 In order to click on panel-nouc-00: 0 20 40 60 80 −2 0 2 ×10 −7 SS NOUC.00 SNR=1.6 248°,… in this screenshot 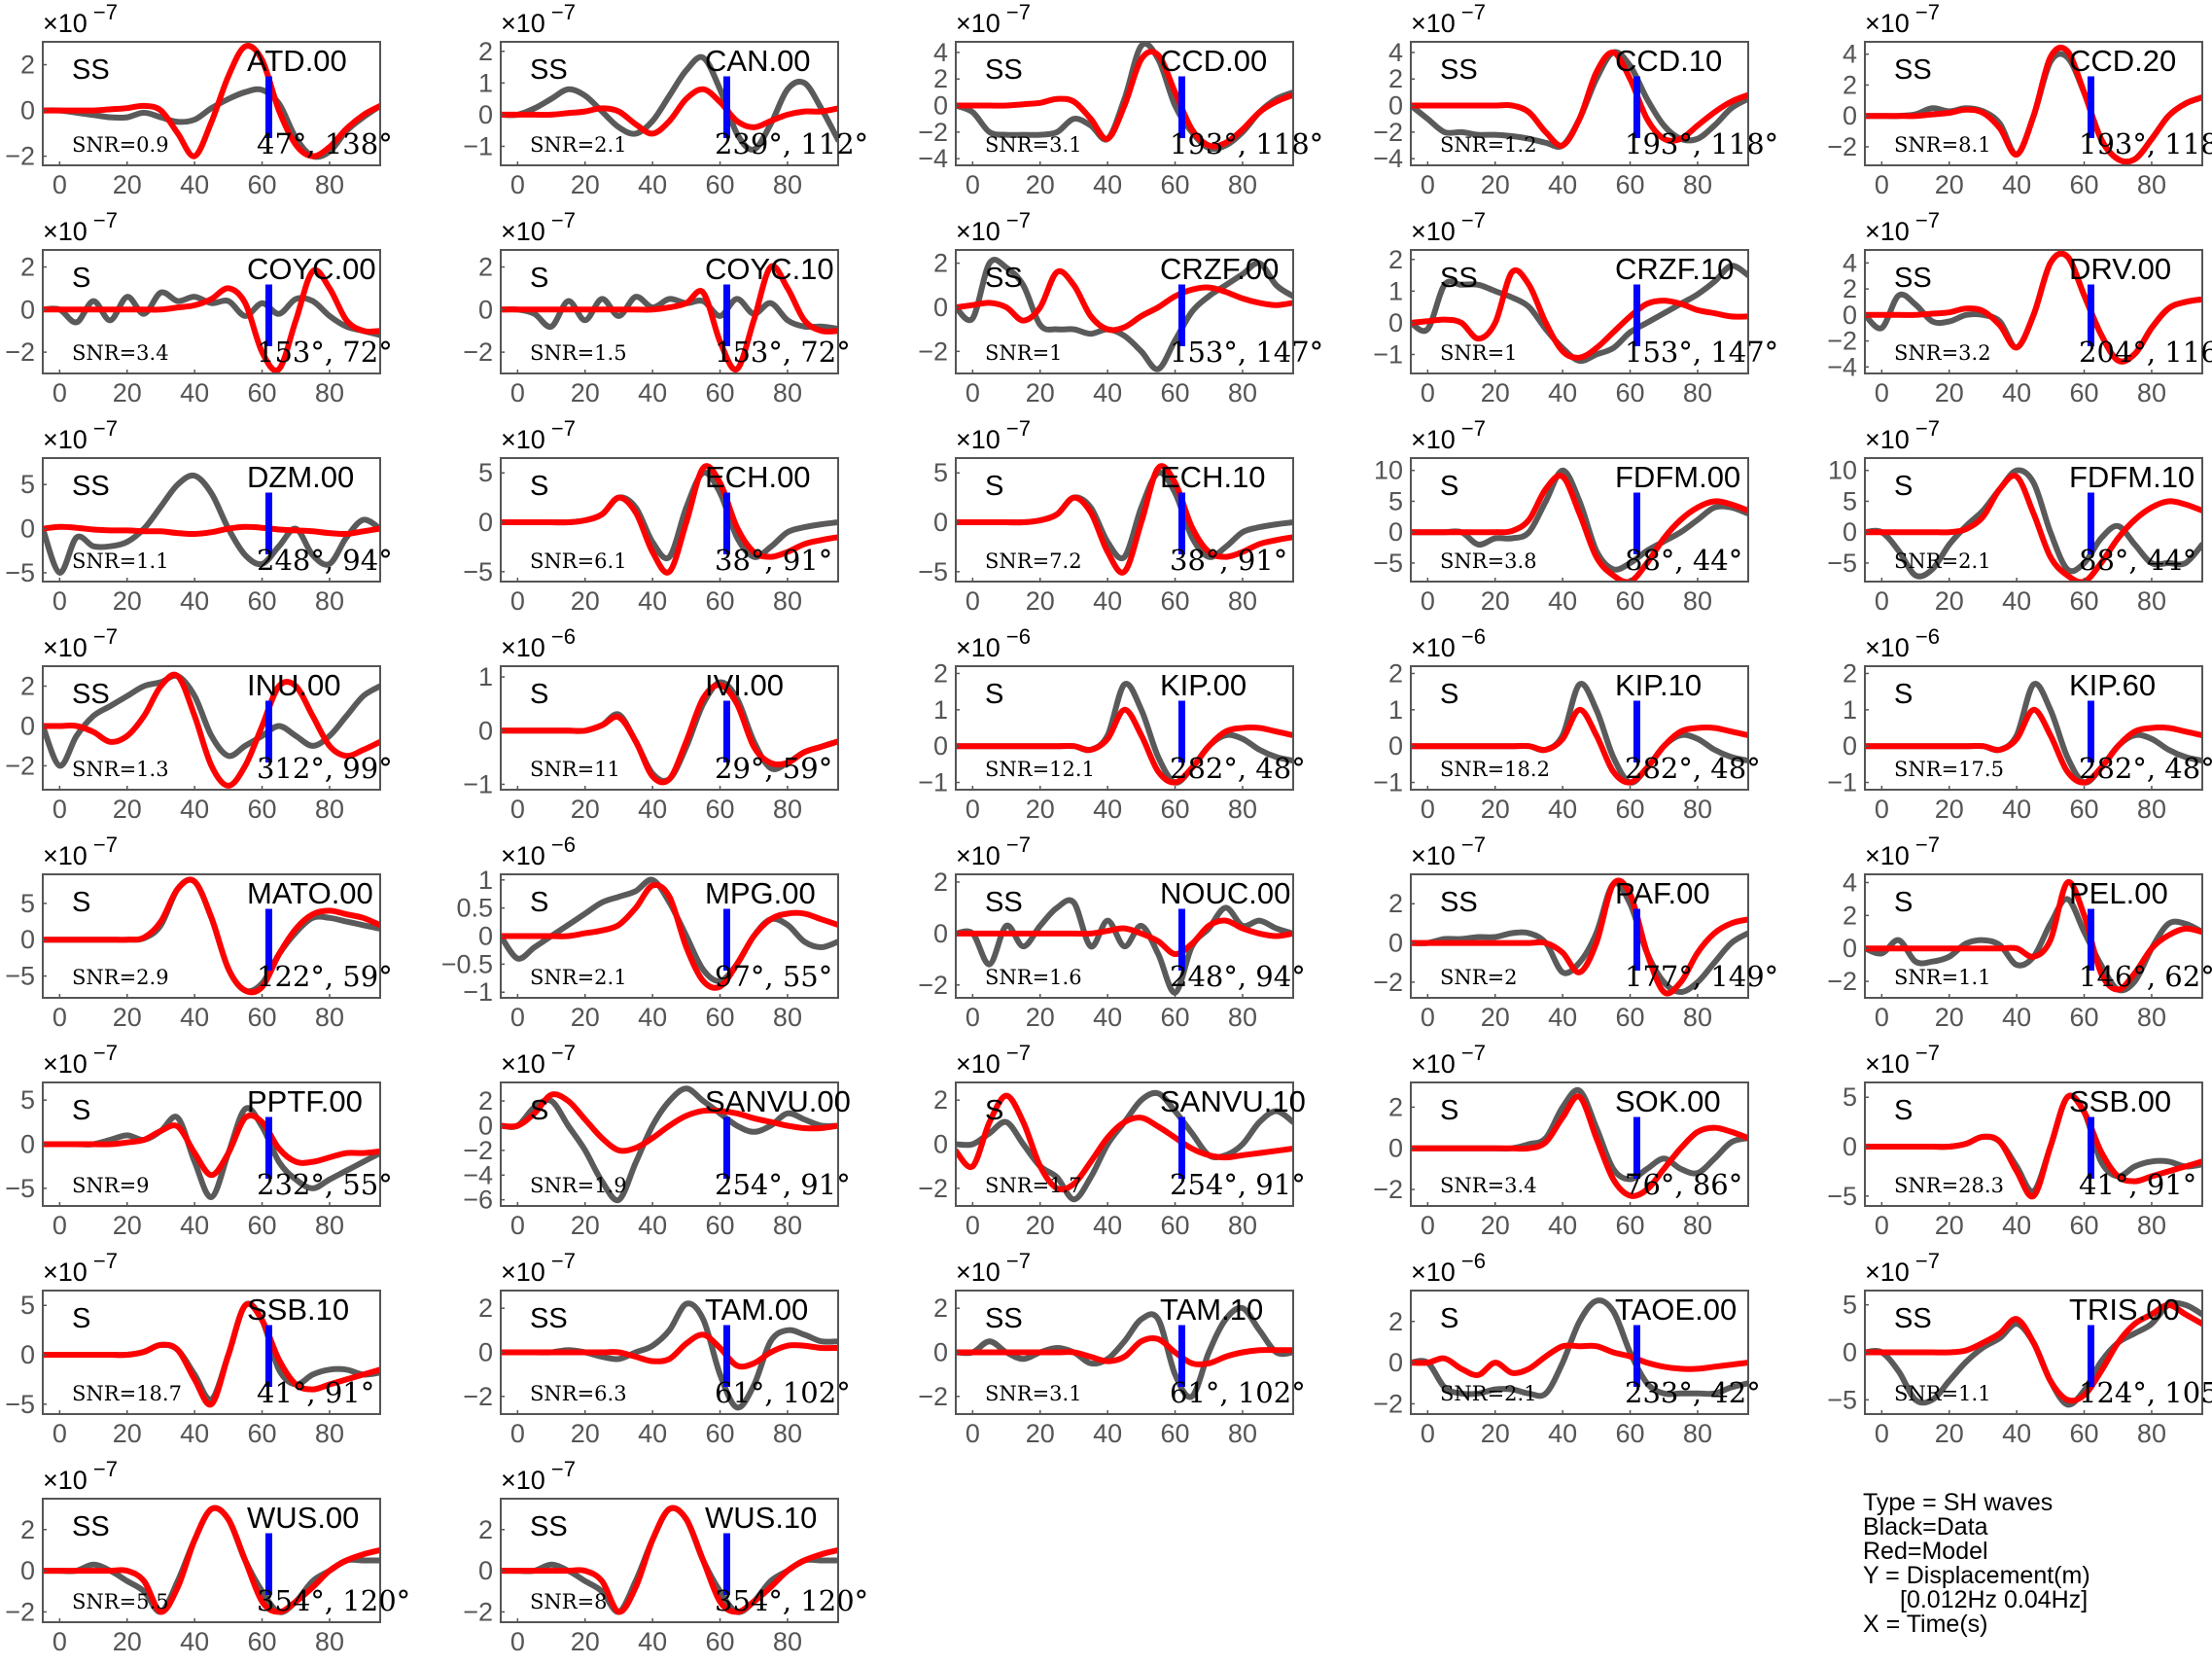, I will do `click(1112, 932)`.